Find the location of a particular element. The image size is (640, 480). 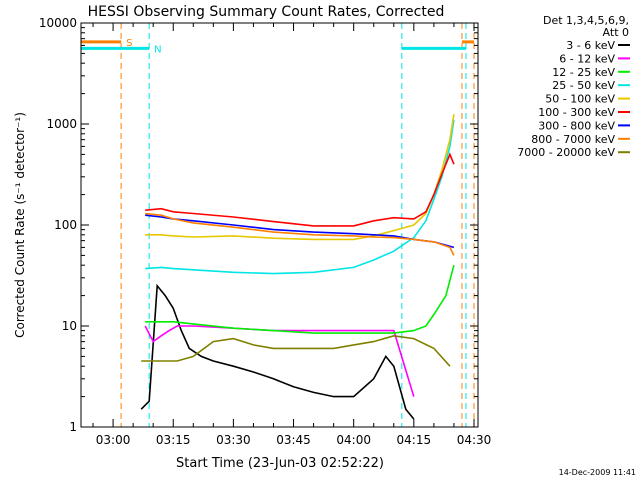

legend-entry-label: 800 - 7000 keV is located at coordinates (573, 139).